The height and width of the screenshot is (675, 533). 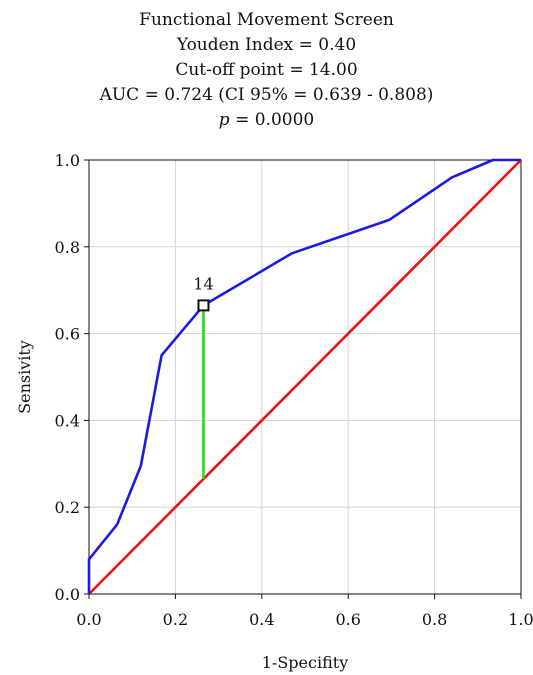 What do you see at coordinates (67, 594) in the screenshot?
I see `y-tick-label: 0.0` at bounding box center [67, 594].